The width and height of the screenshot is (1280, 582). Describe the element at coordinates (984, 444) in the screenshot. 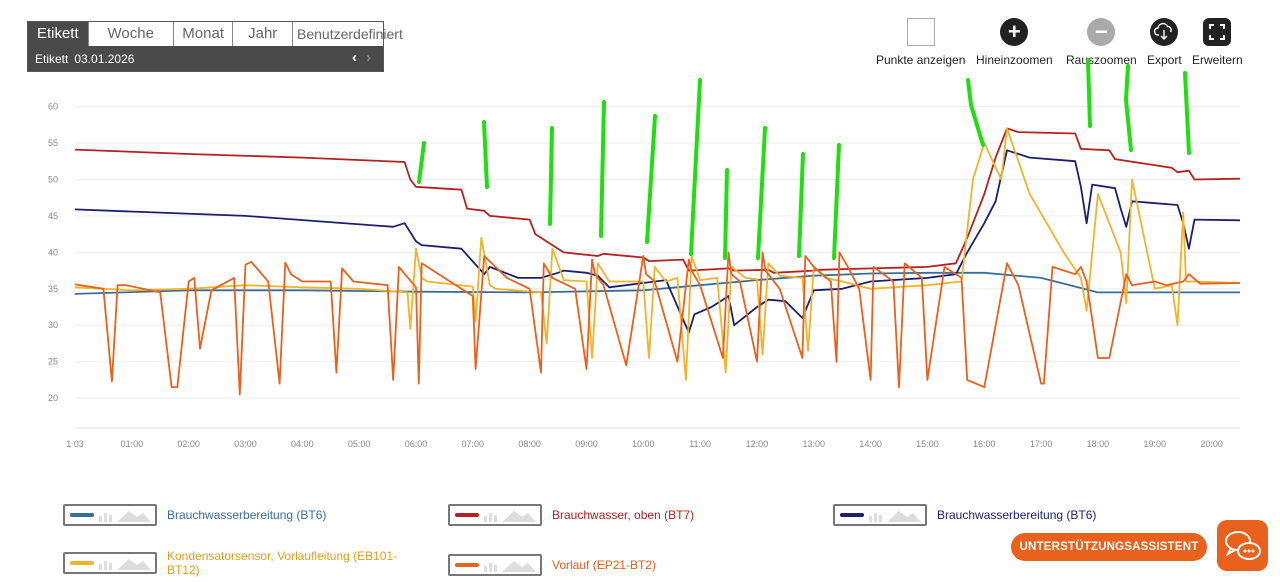

I see `x-tick-label: 16:00` at that location.